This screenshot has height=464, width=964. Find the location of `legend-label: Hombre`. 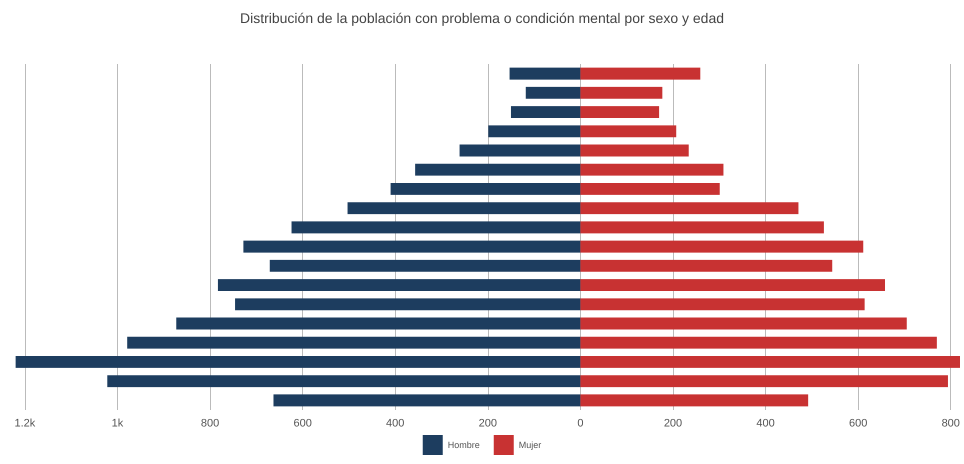

legend-label: Hombre is located at coordinates (464, 445).